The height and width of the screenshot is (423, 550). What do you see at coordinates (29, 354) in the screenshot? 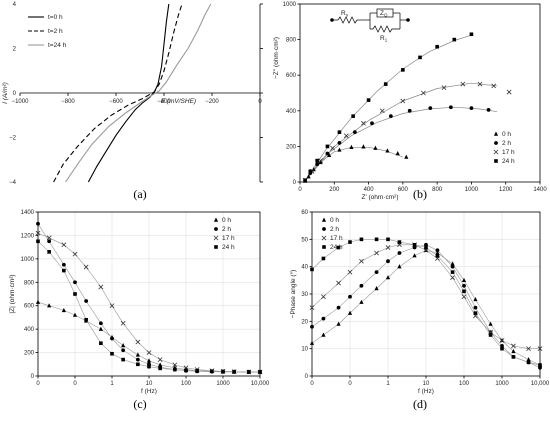
I see `y-tick-label: 200` at bounding box center [29, 354].